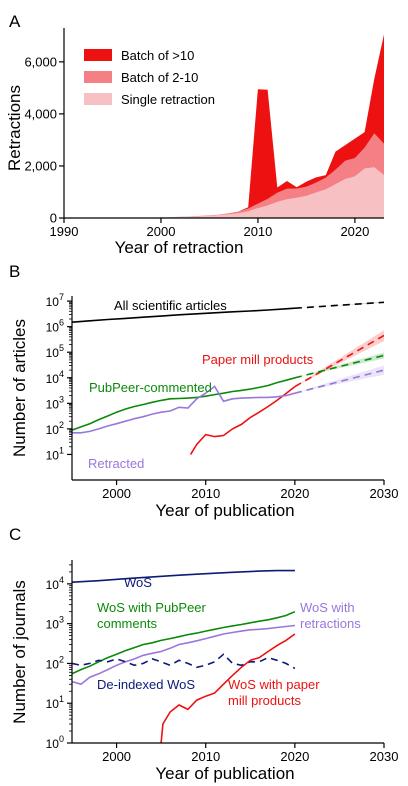  I want to click on y-tick-label: 2,000, so click(40, 165).